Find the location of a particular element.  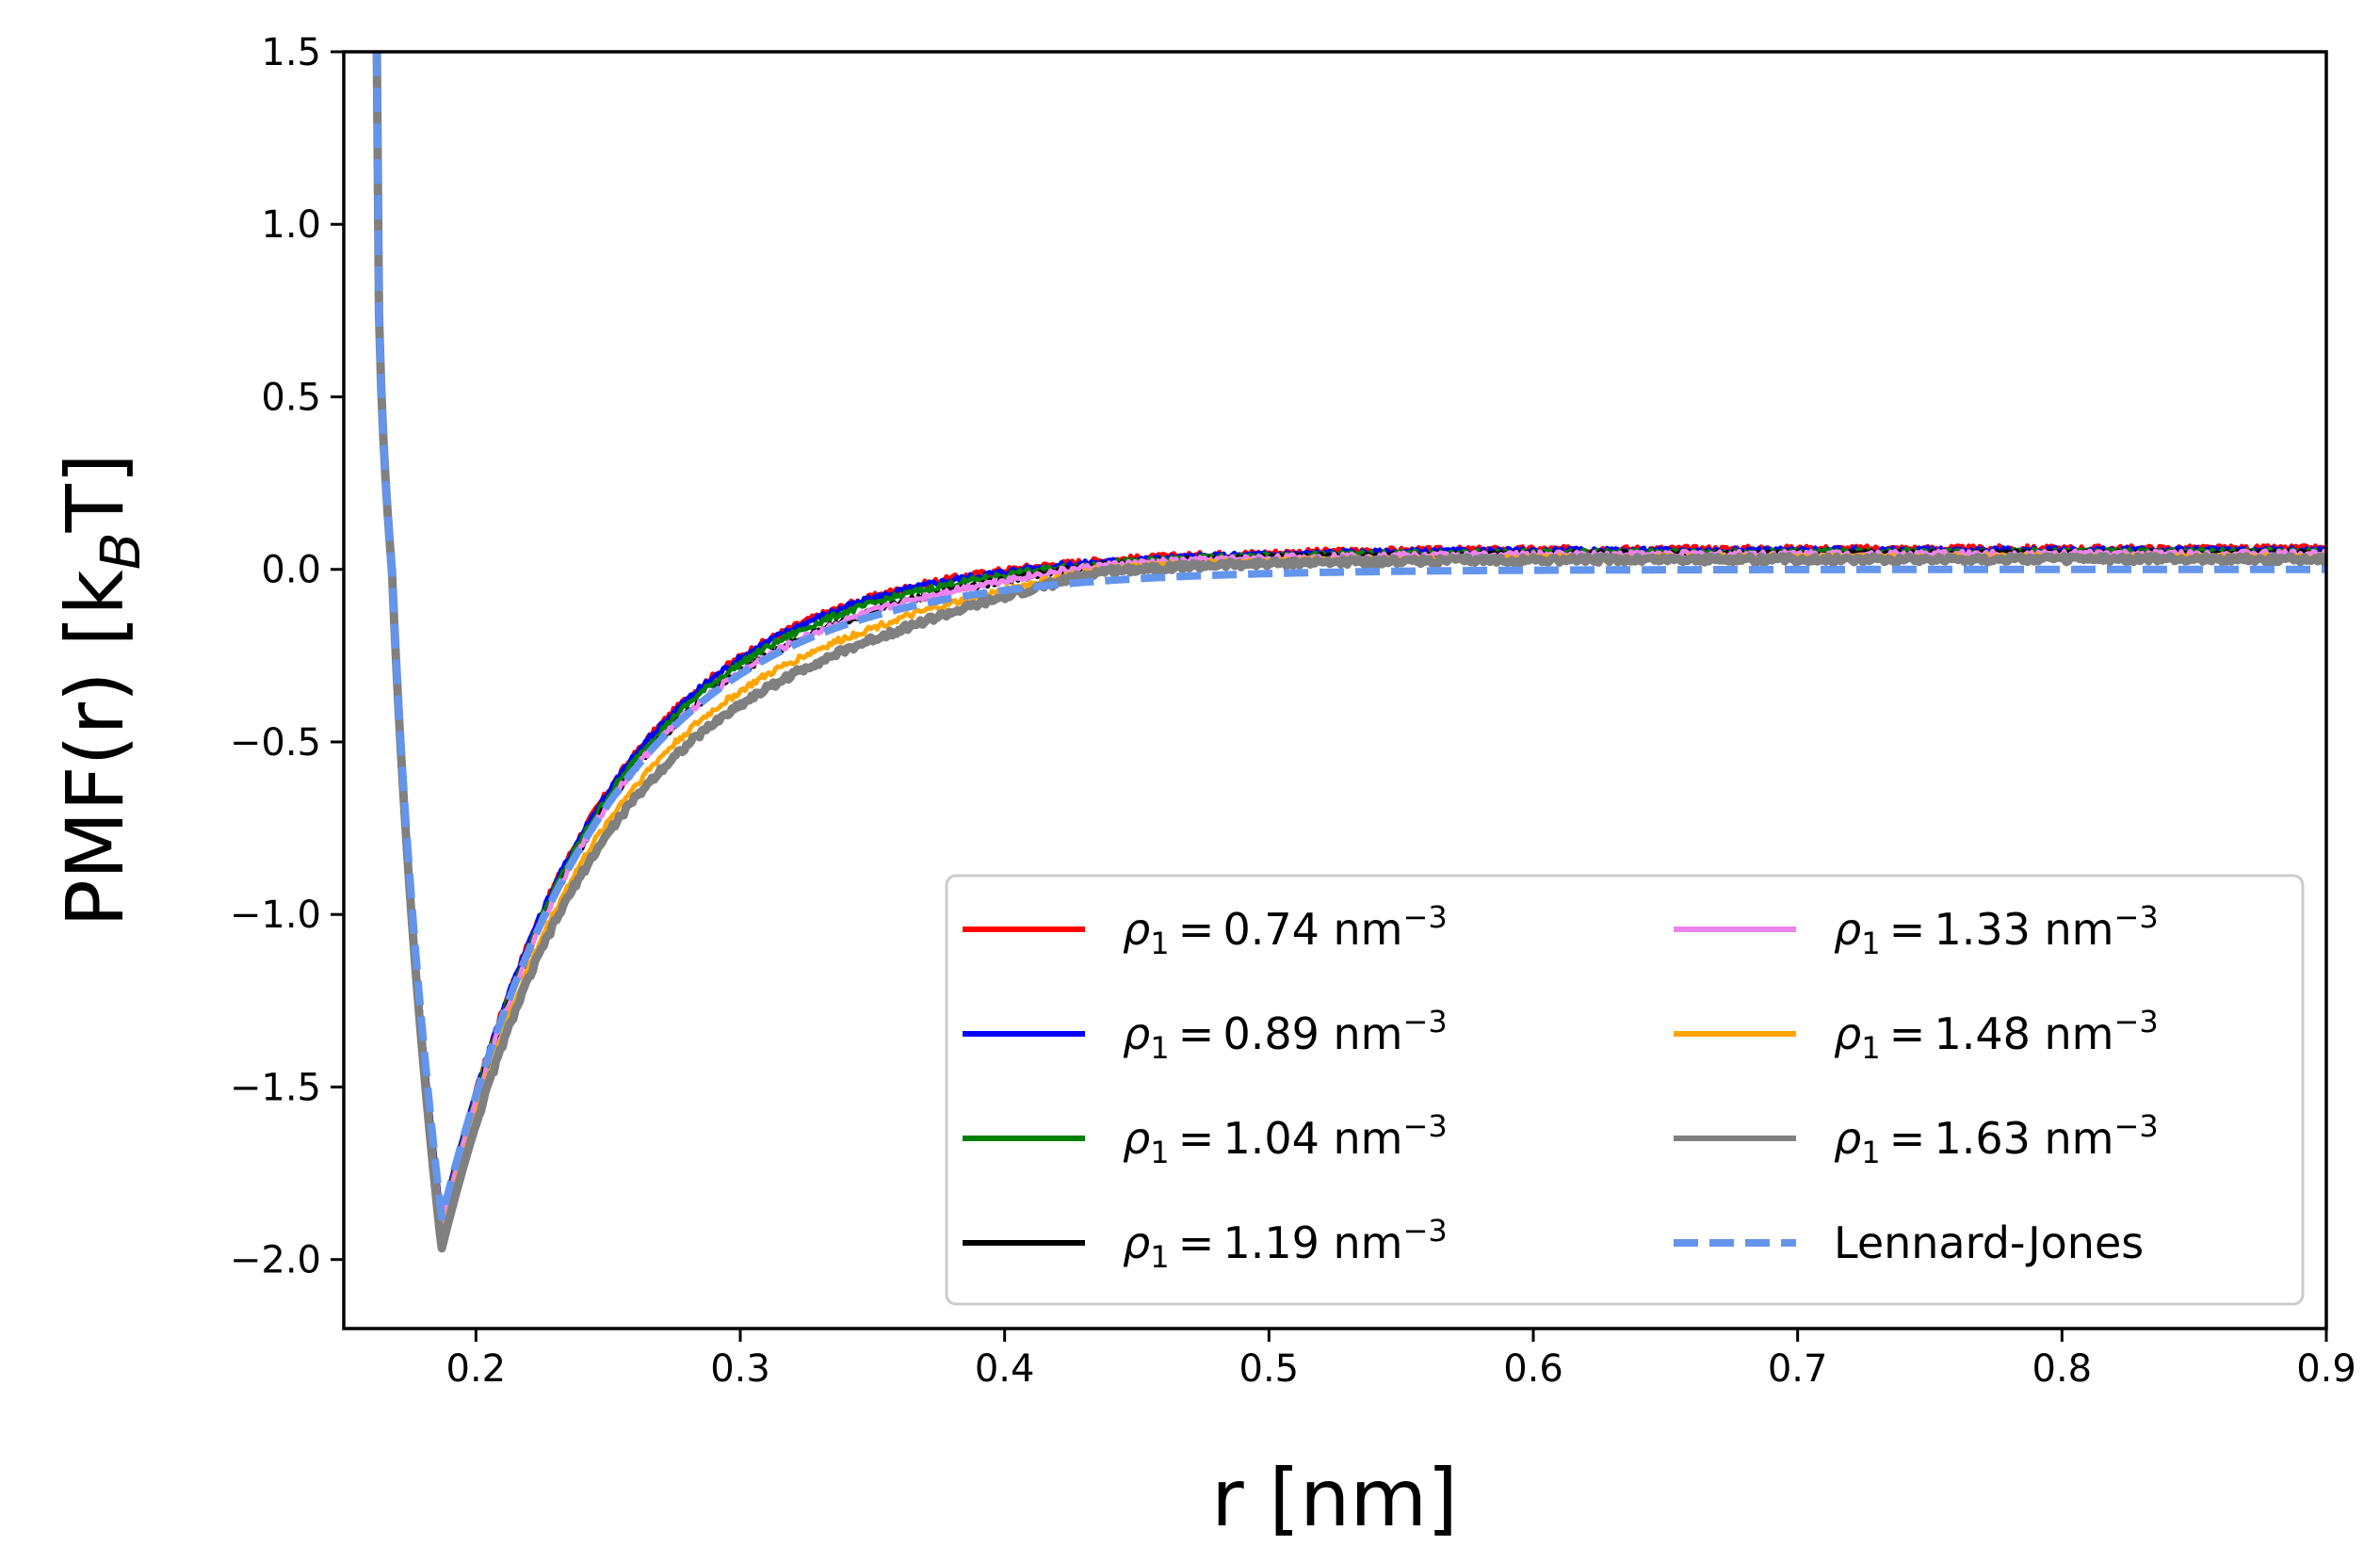

y-tick-label: −0.5 is located at coordinates (275, 743).